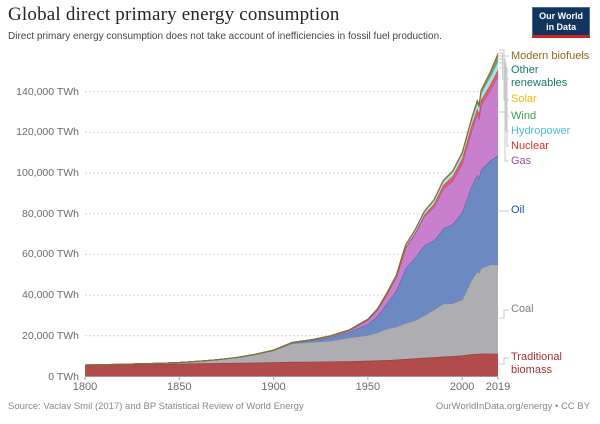 The height and width of the screenshot is (424, 600). What do you see at coordinates (521, 161) in the screenshot?
I see `legend-gas: Gas` at bounding box center [521, 161].